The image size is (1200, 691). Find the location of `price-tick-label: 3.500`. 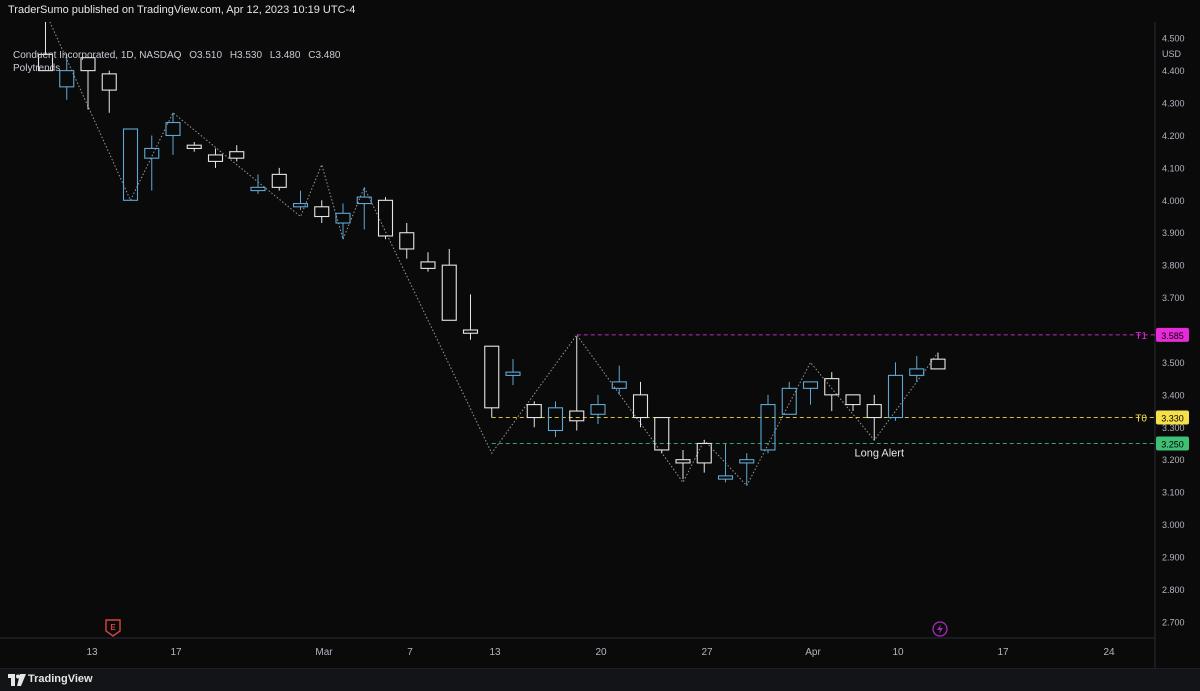

price-tick-label: 3.500 is located at coordinates (1173, 363).